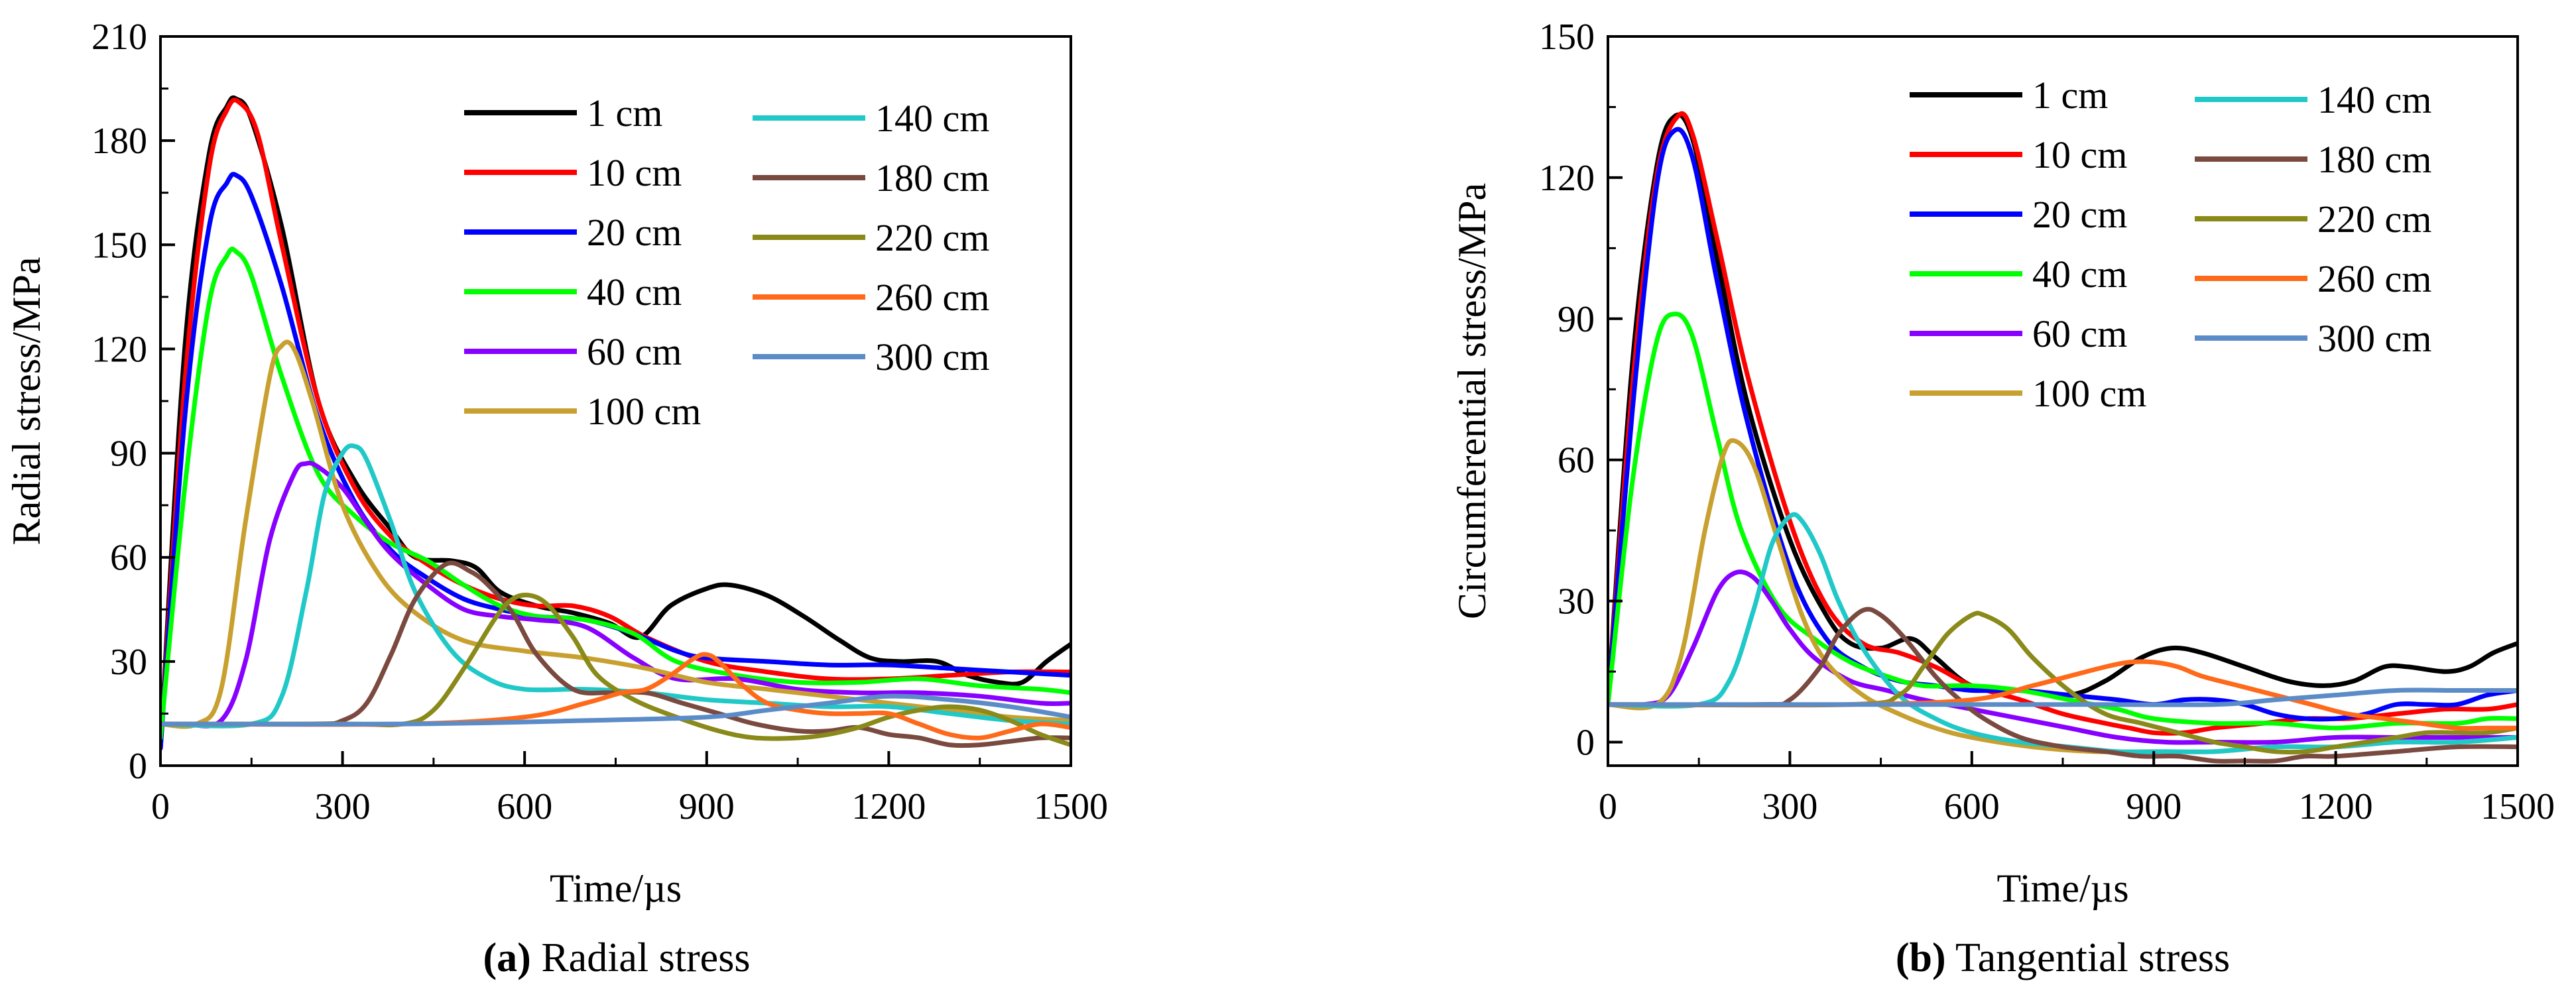  What do you see at coordinates (119, 141) in the screenshot?
I see `y-tick-label: 180` at bounding box center [119, 141].